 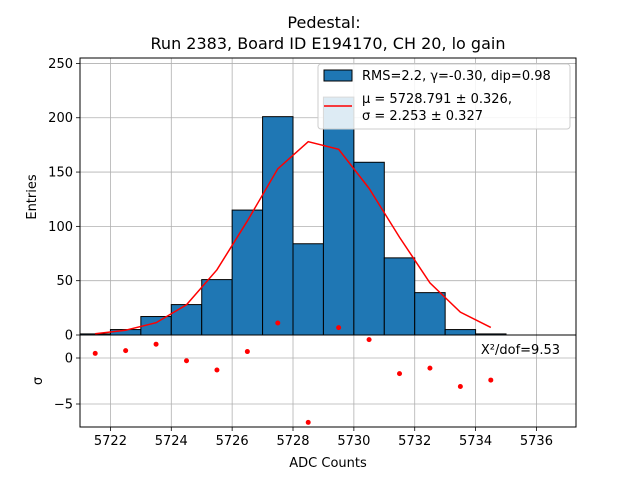 What do you see at coordinates (536, 441) in the screenshot?
I see `x-tick-label: 5736` at bounding box center [536, 441].